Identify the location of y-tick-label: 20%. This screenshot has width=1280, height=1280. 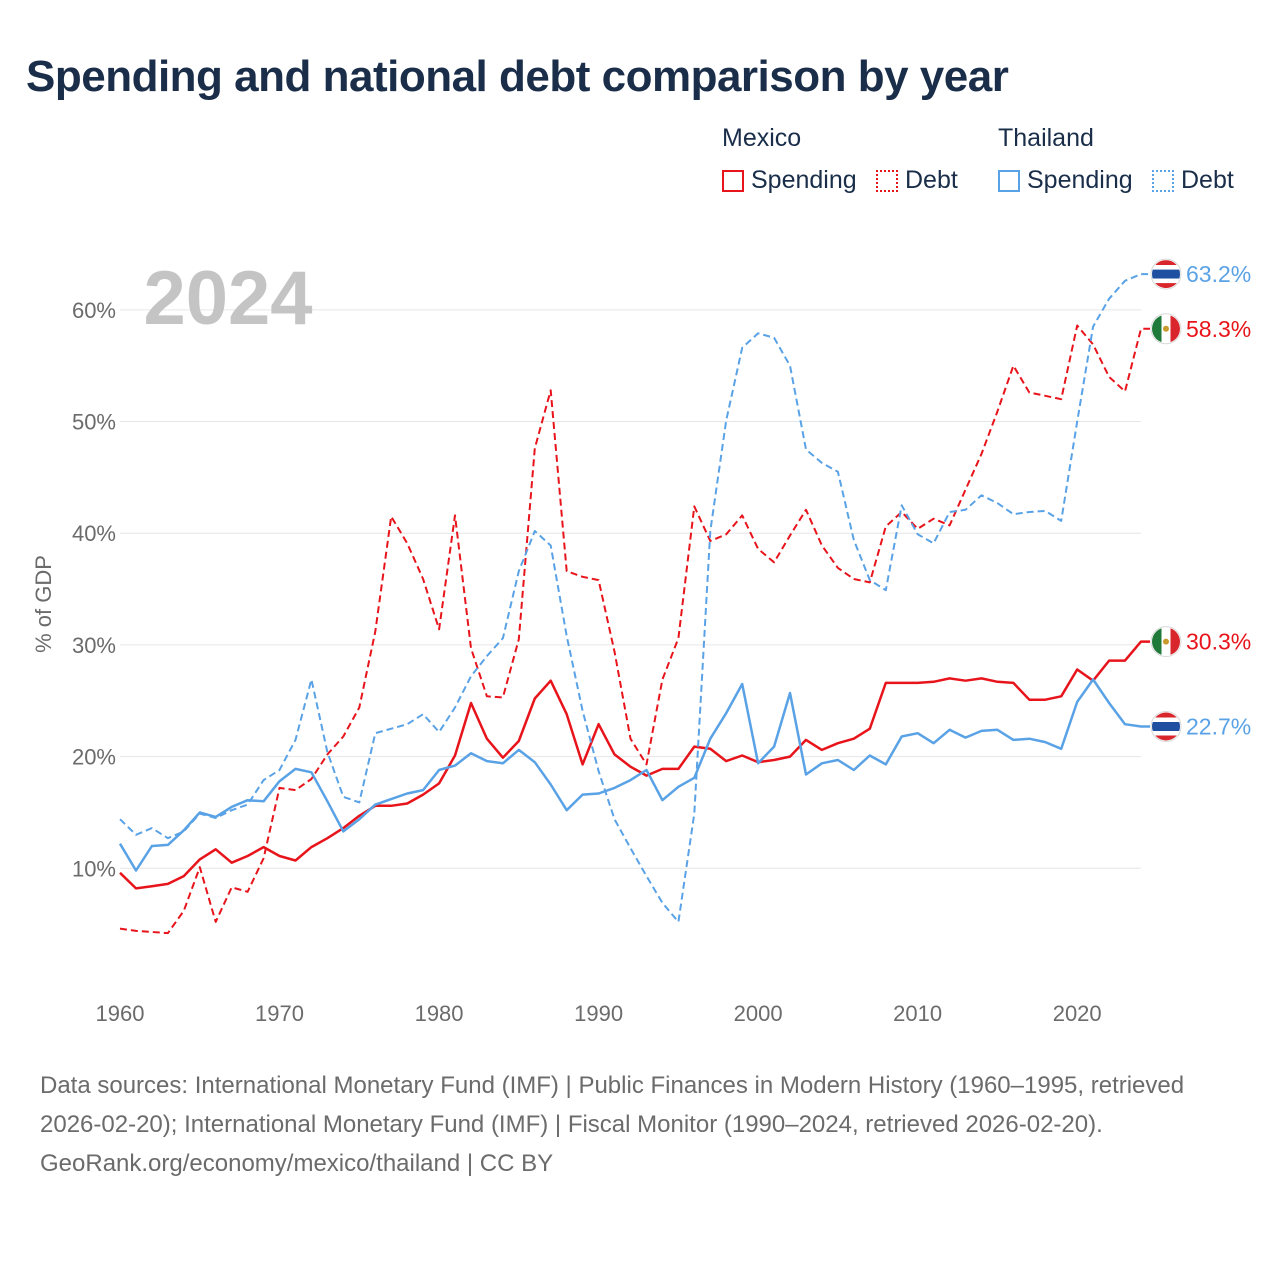
(94, 757).